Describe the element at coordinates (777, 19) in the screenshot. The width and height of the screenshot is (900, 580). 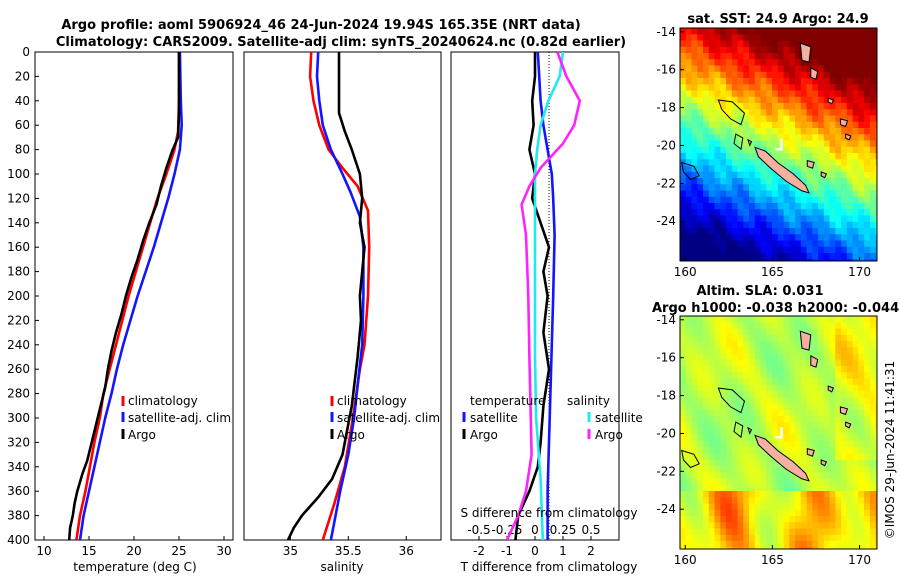
I see `sst-map-title: sat. SST: 24.9 Argo: 24.9` at that location.